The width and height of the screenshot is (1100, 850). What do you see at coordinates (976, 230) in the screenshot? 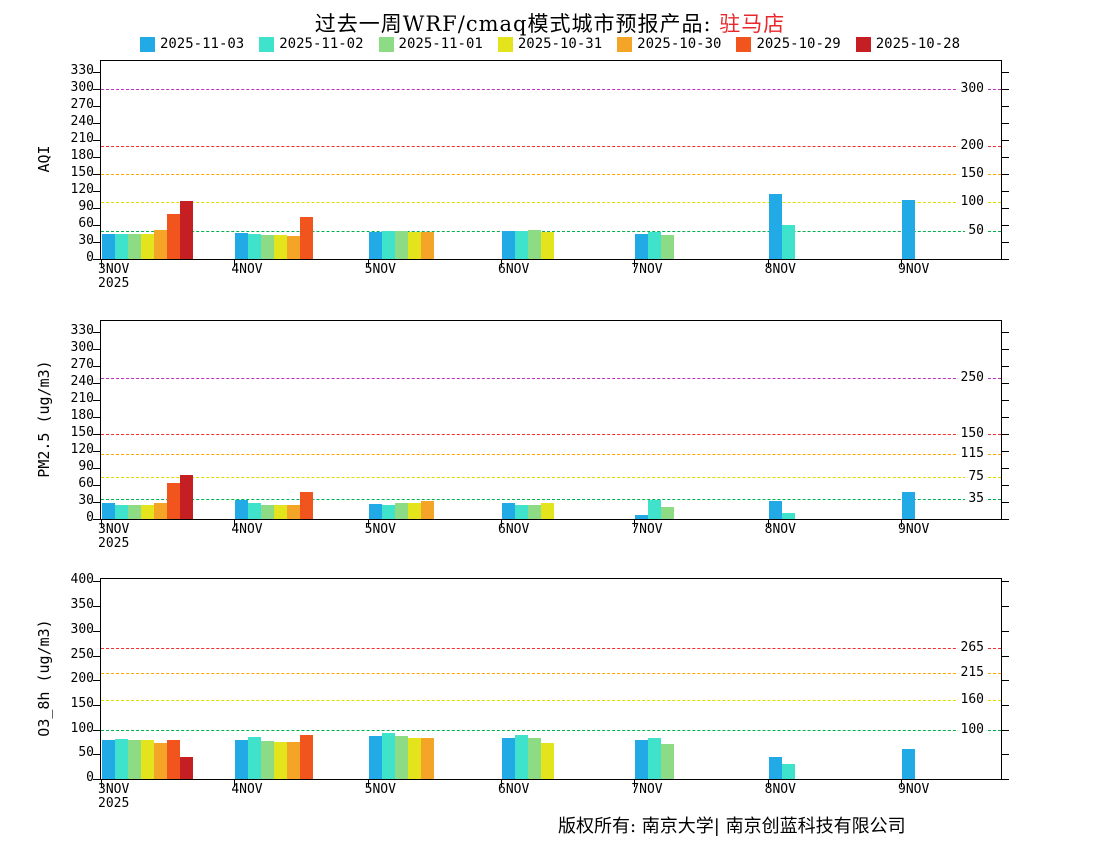
I see `threshold-label: 50` at bounding box center [976, 230].